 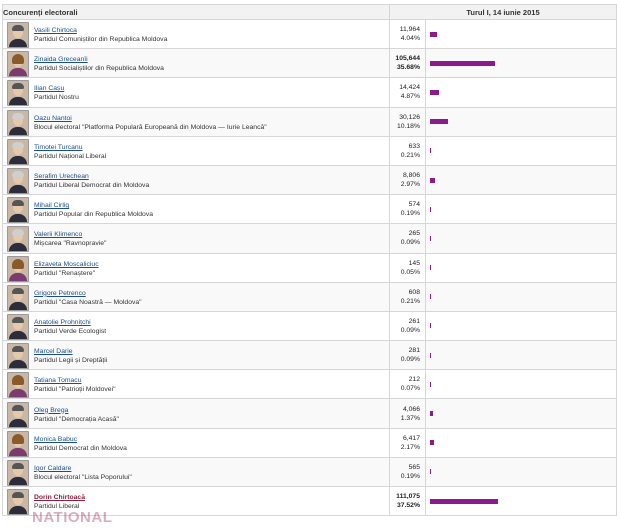 What do you see at coordinates (407, 413) in the screenshot?
I see `vote-stats: 4,066 1.37%` at bounding box center [407, 413].